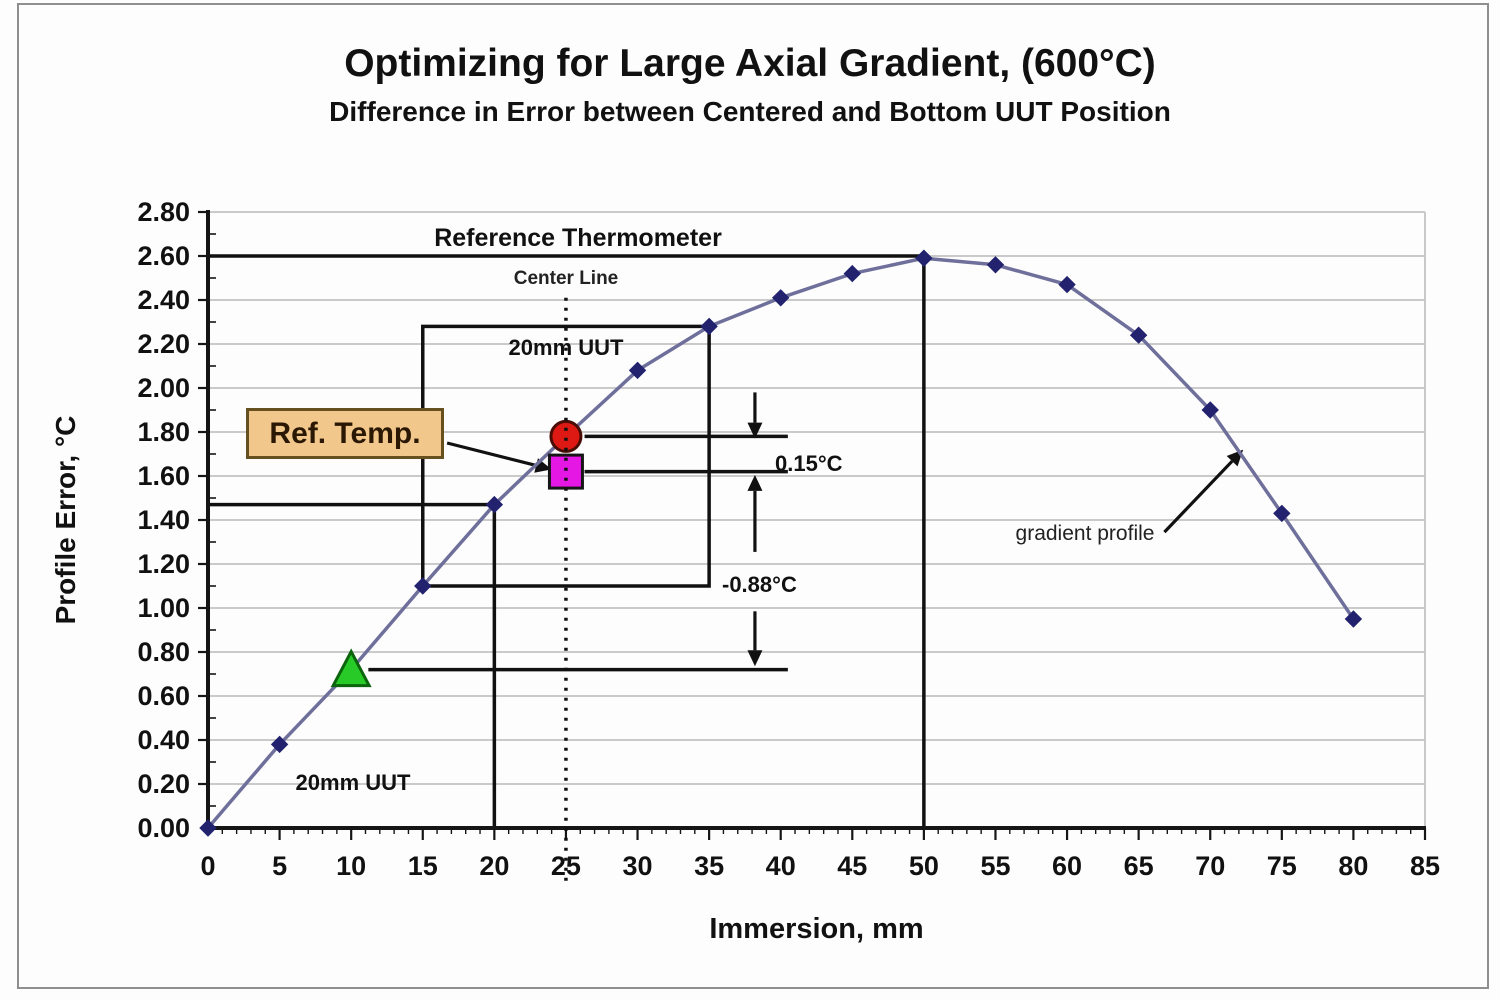 This screenshot has height=1000, width=1500. What do you see at coordinates (163, 564) in the screenshot?
I see `y-tick-label: 1.20` at bounding box center [163, 564].